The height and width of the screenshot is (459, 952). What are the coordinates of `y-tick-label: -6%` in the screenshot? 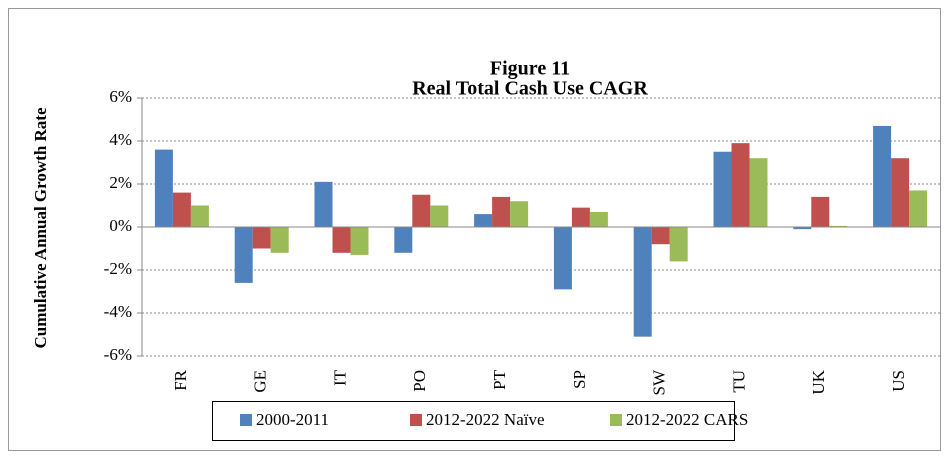 It's located at (118, 354).